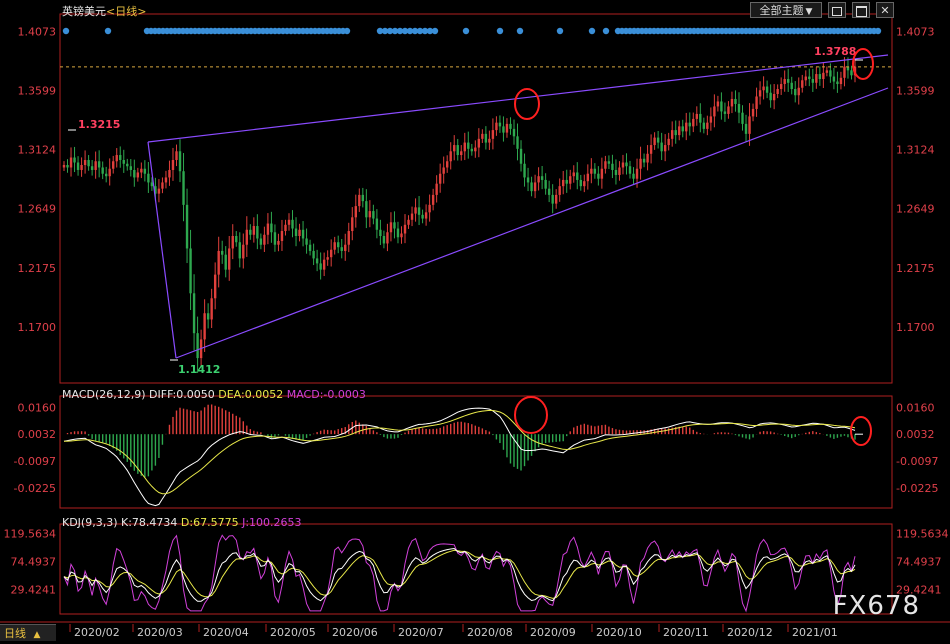 The width and height of the screenshot is (950, 644). I want to click on kdj-tick-right-2: 29.4241, so click(919, 589).